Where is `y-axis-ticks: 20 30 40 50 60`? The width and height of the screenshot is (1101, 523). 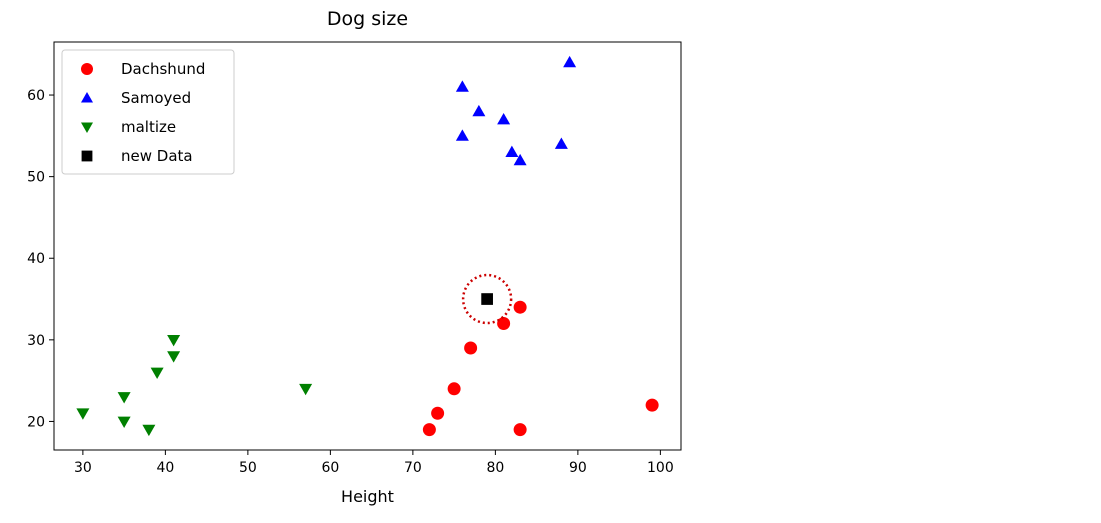
y-axis-ticks: 20 30 40 50 60 is located at coordinates (40, 259).